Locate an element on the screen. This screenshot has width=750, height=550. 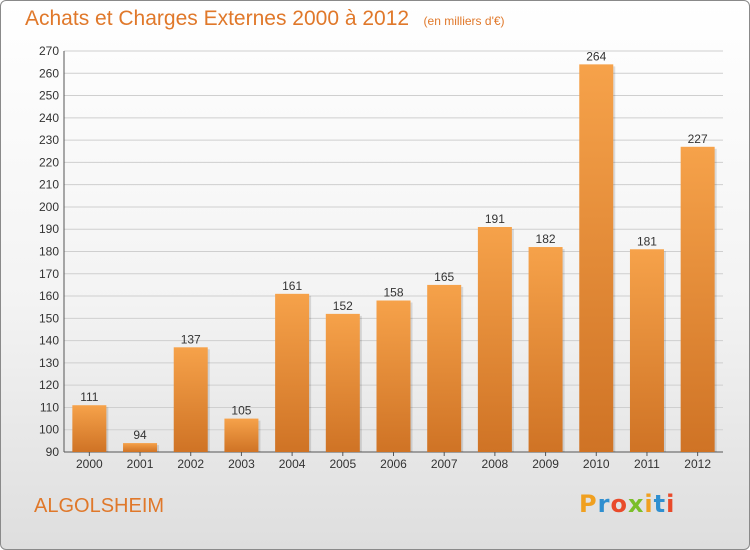
x-tick-label-2004: 2004 is located at coordinates (292, 464).